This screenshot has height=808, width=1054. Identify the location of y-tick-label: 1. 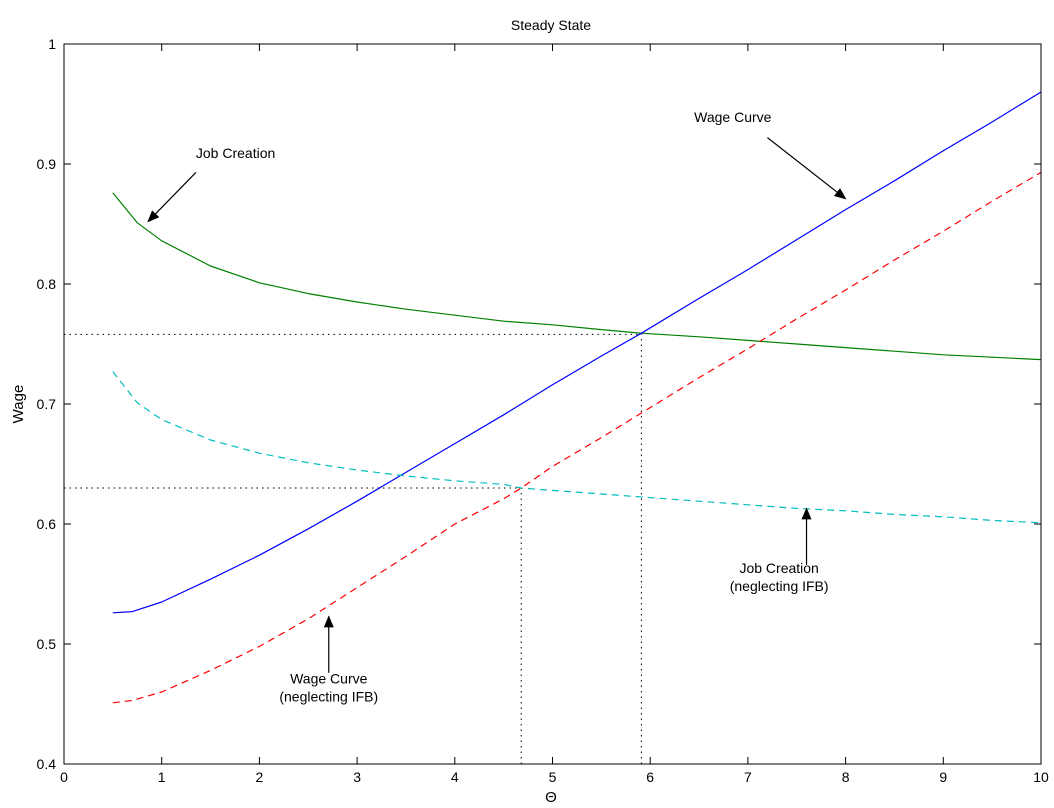
(52, 44).